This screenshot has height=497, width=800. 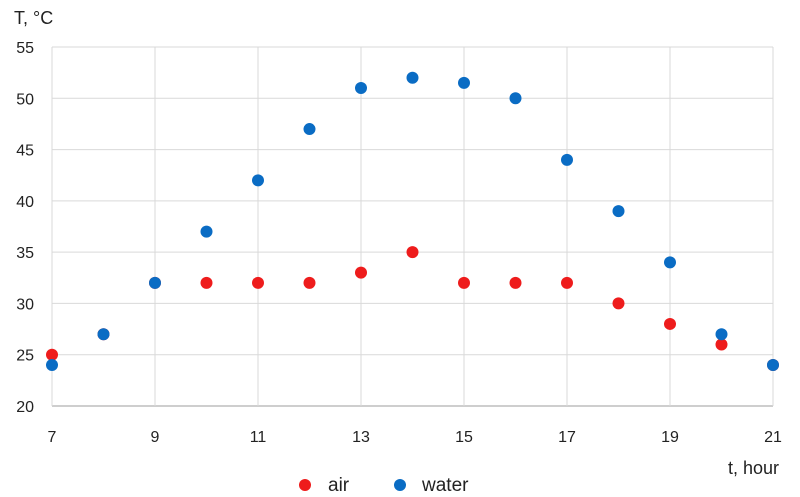 I want to click on y-tick-label: 35, so click(x=25, y=253).